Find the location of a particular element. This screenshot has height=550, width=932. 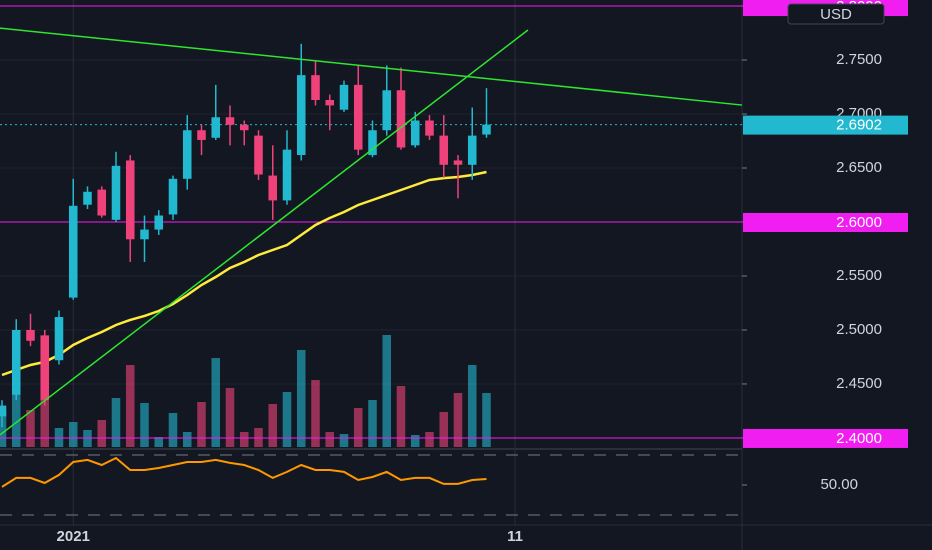

rsi-line is located at coordinates (244, 472).